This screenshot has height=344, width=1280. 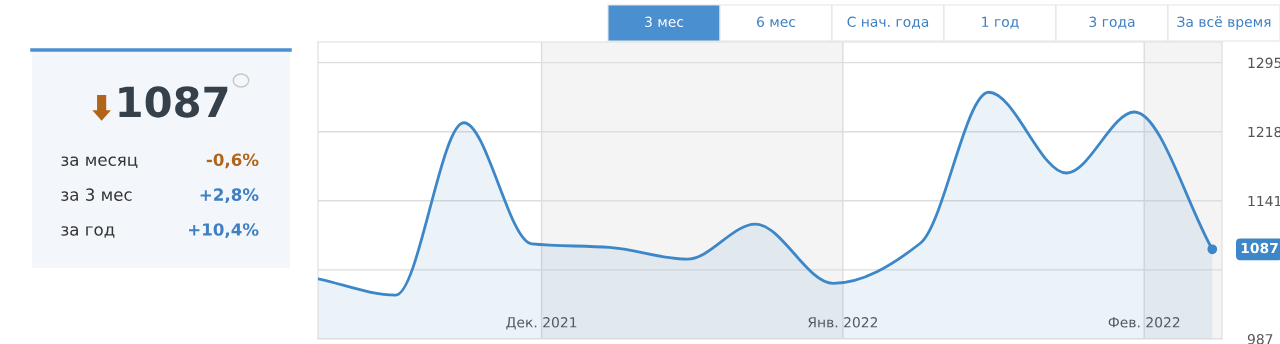 What do you see at coordinates (776, 22) in the screenshot?
I see `text: 6 мес` at bounding box center [776, 22].